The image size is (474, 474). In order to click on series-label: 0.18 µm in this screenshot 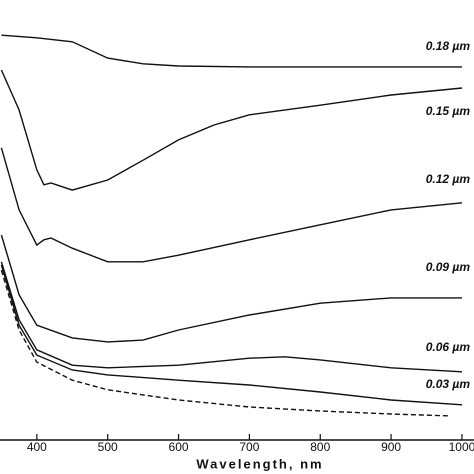, I will do `click(448, 46)`.